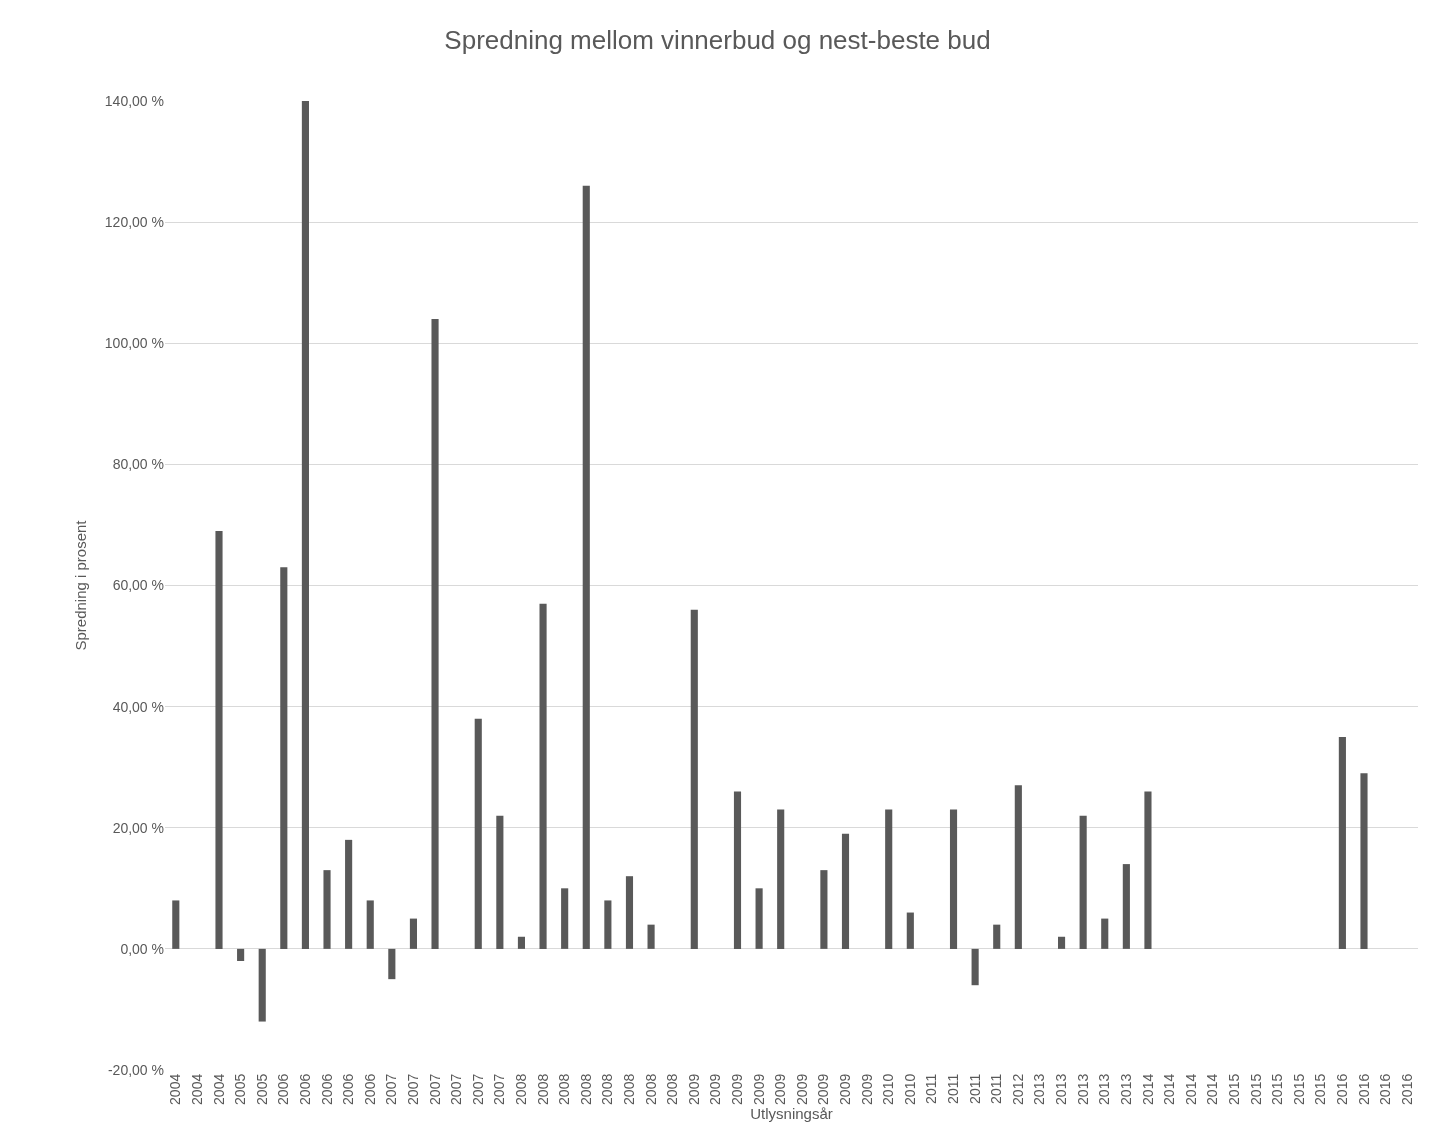 The height and width of the screenshot is (1131, 1435). What do you see at coordinates (1017, 1089) in the screenshot?
I see `x-tick-label: 2012` at bounding box center [1017, 1089].